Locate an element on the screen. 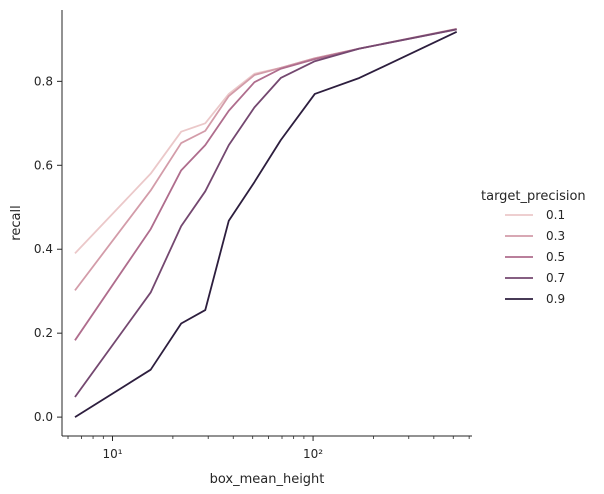  legend-title: target_precision is located at coordinates (533, 196).